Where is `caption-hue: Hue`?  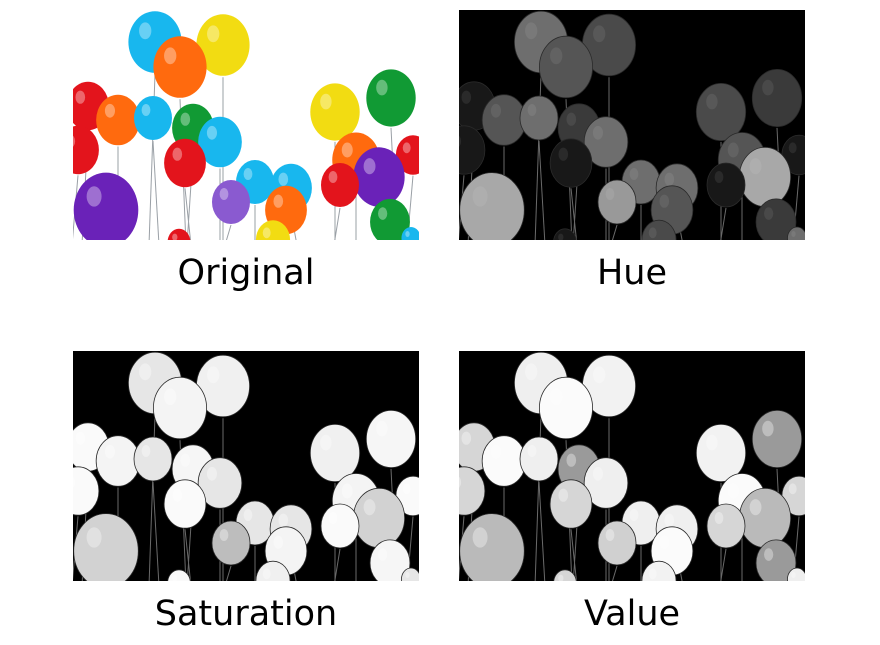 caption-hue: Hue is located at coordinates (632, 273).